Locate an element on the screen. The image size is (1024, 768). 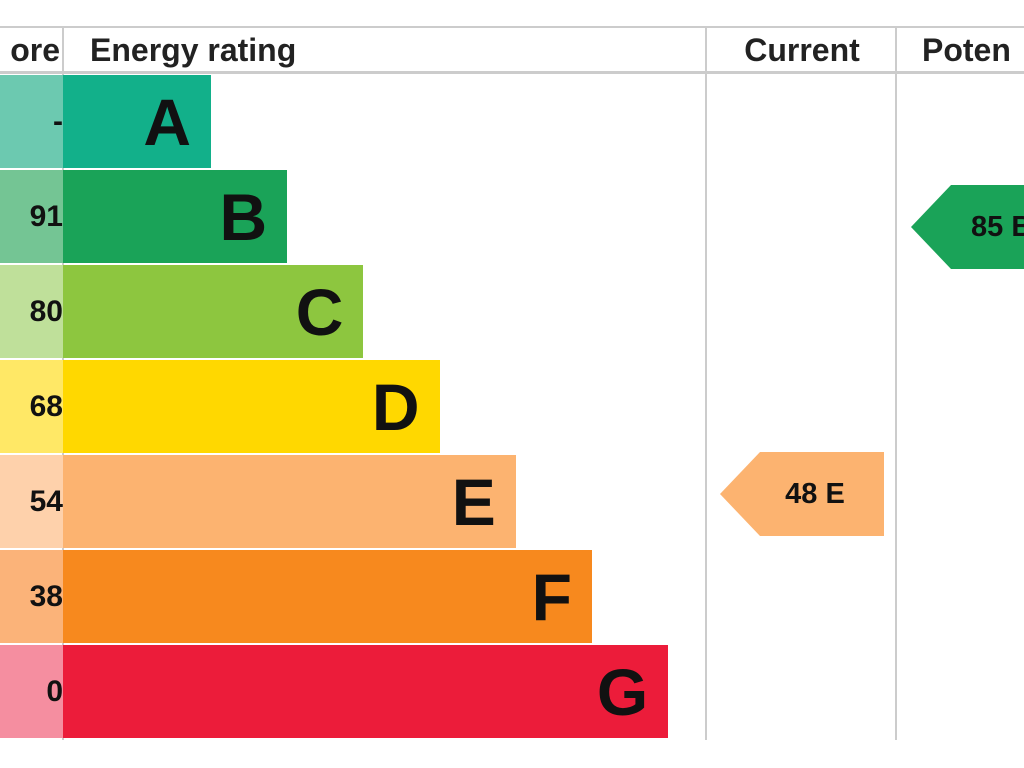
band-letter: E is located at coordinates (473, 501).